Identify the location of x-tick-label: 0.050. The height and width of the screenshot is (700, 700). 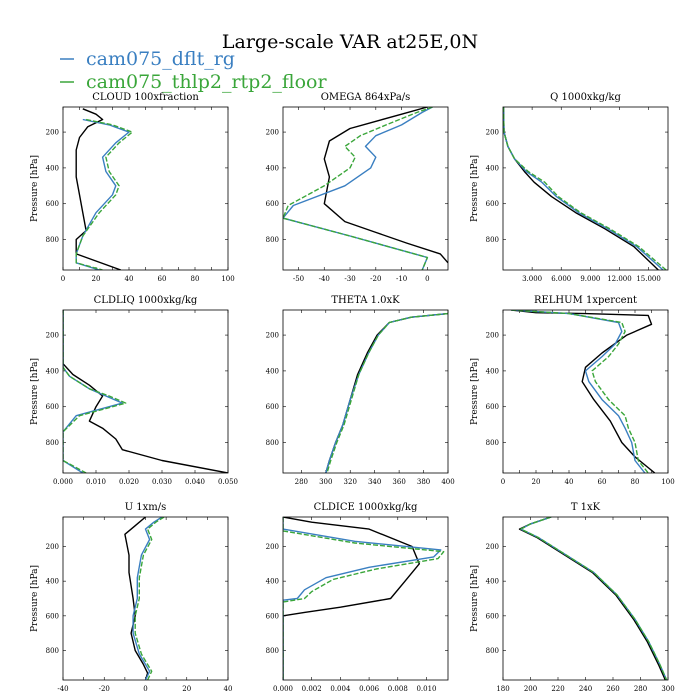
(228, 482).